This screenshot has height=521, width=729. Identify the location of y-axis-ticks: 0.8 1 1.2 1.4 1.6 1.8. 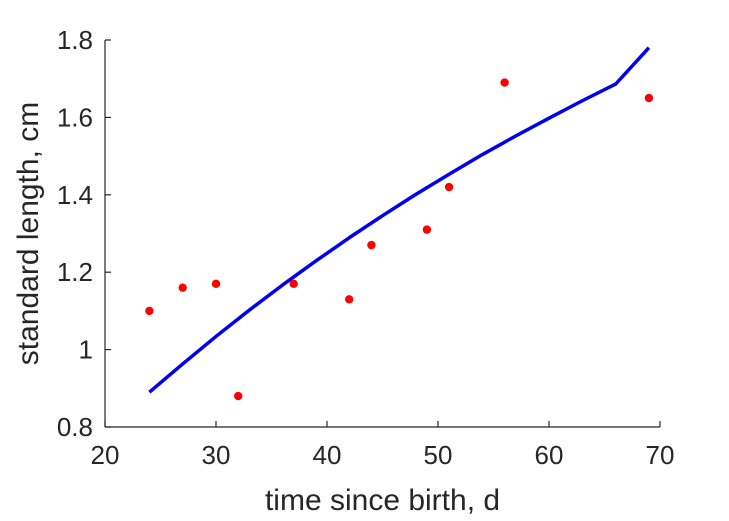
(84, 233).